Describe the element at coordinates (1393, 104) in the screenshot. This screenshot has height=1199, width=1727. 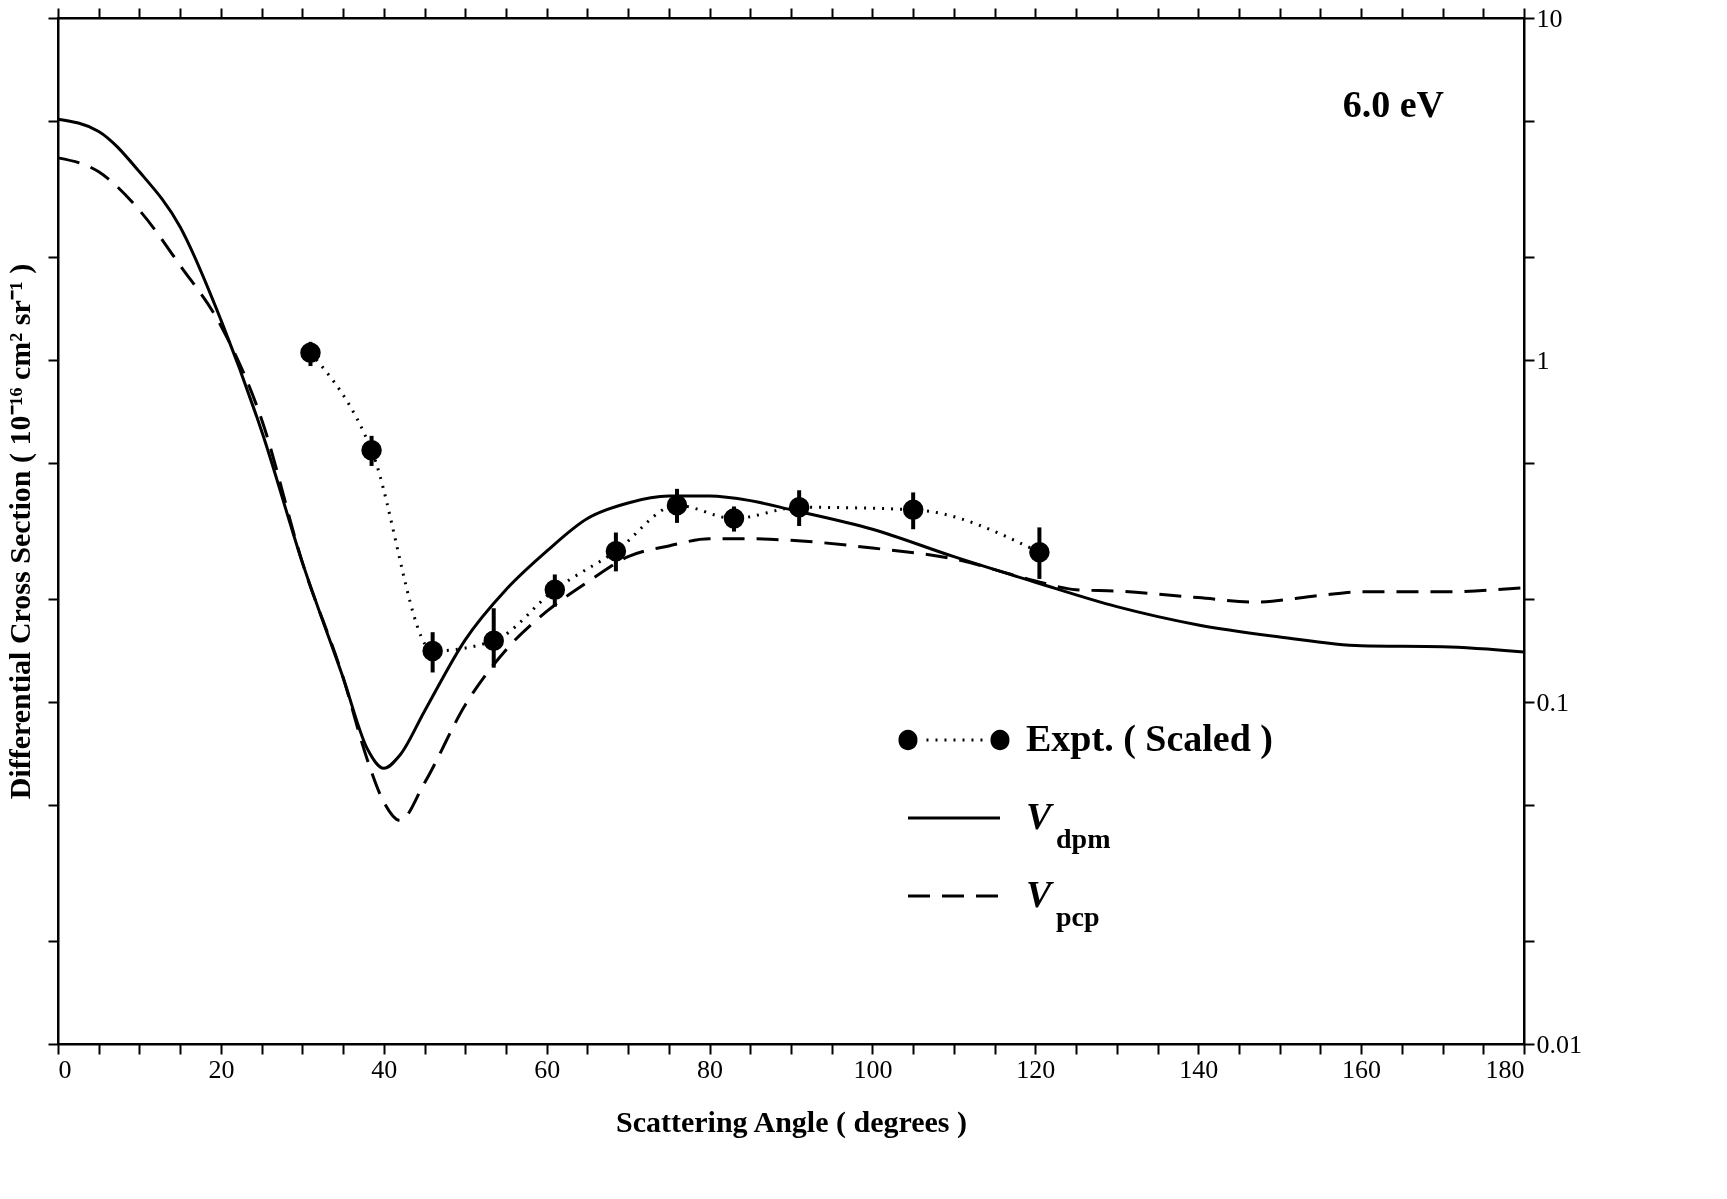
I see `annotation: 6.0 eV` at that location.